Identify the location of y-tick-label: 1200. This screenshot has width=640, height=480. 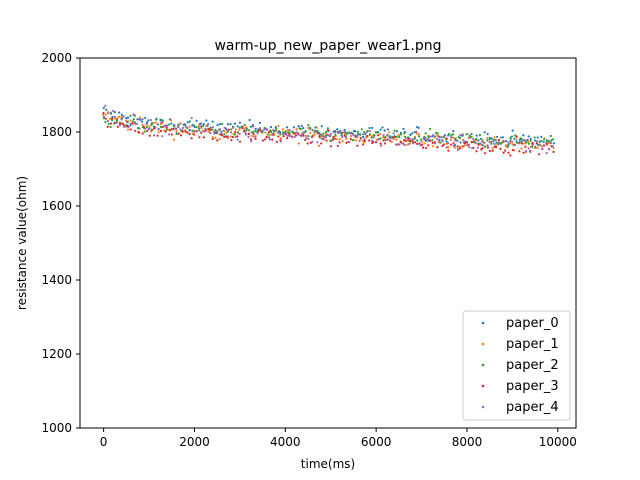
(56, 354).